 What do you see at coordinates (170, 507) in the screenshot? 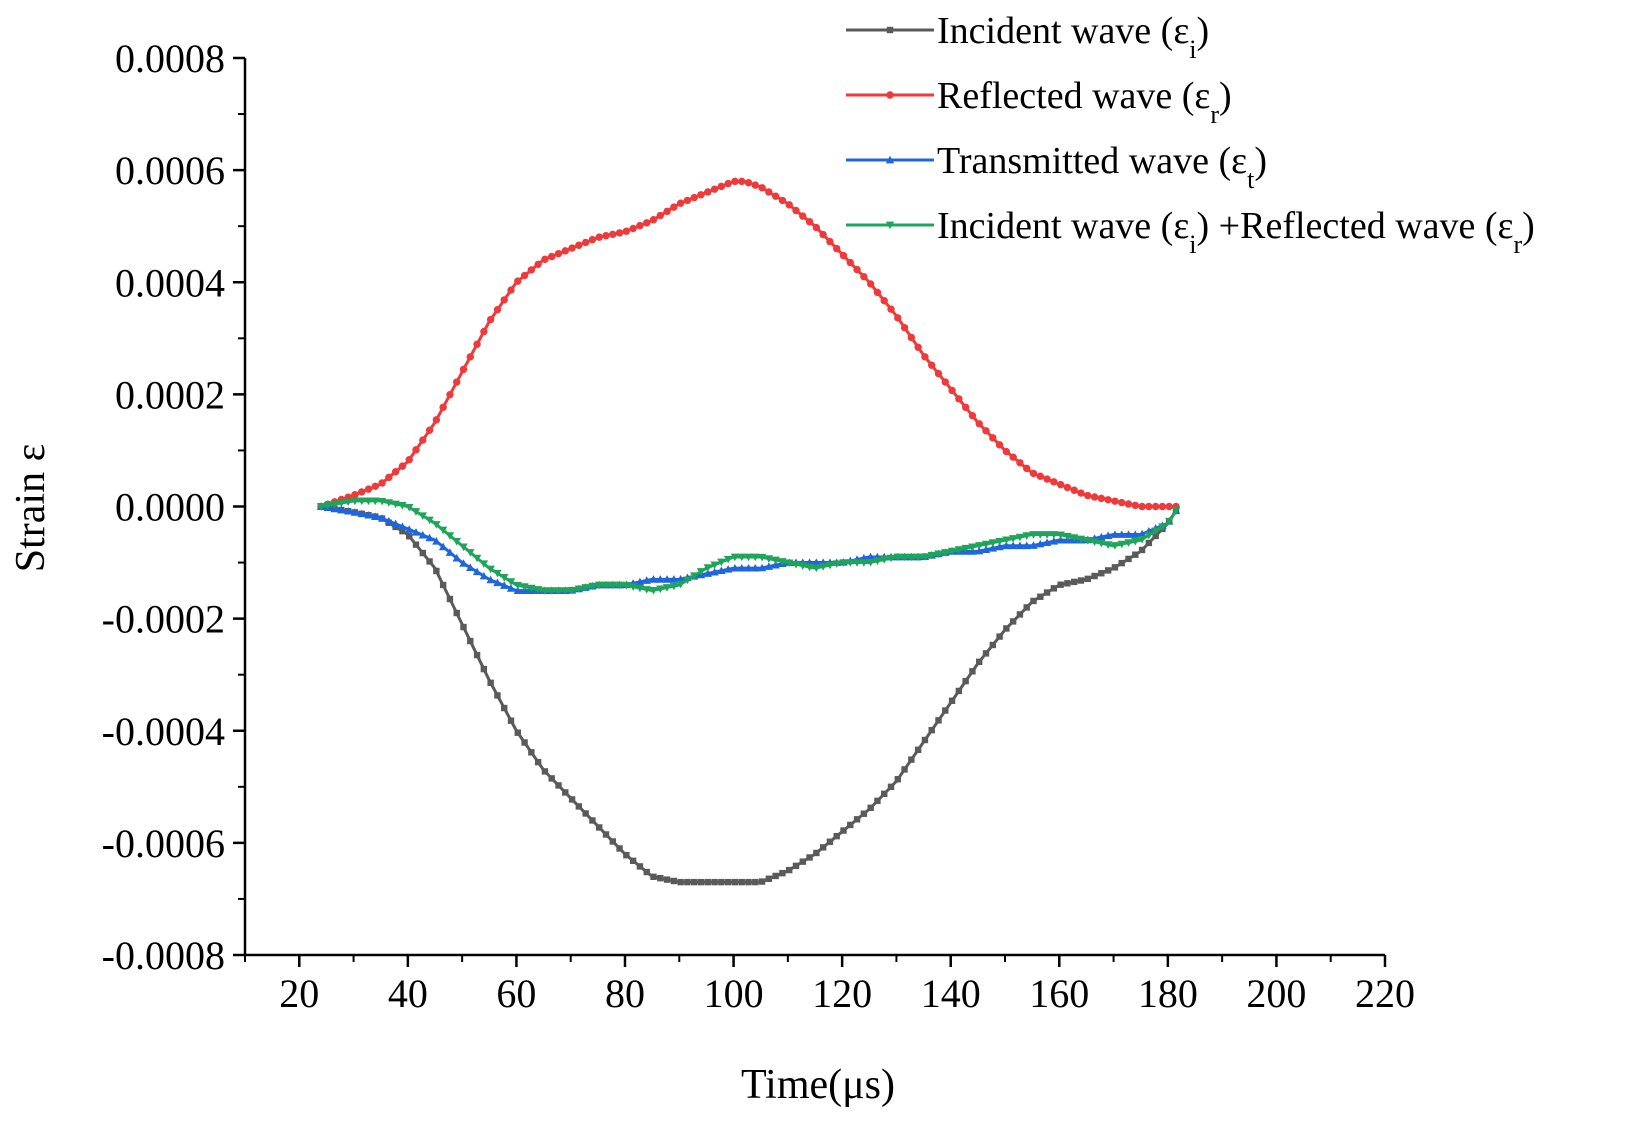
I see `y-tick-label: 0.0000` at bounding box center [170, 507].